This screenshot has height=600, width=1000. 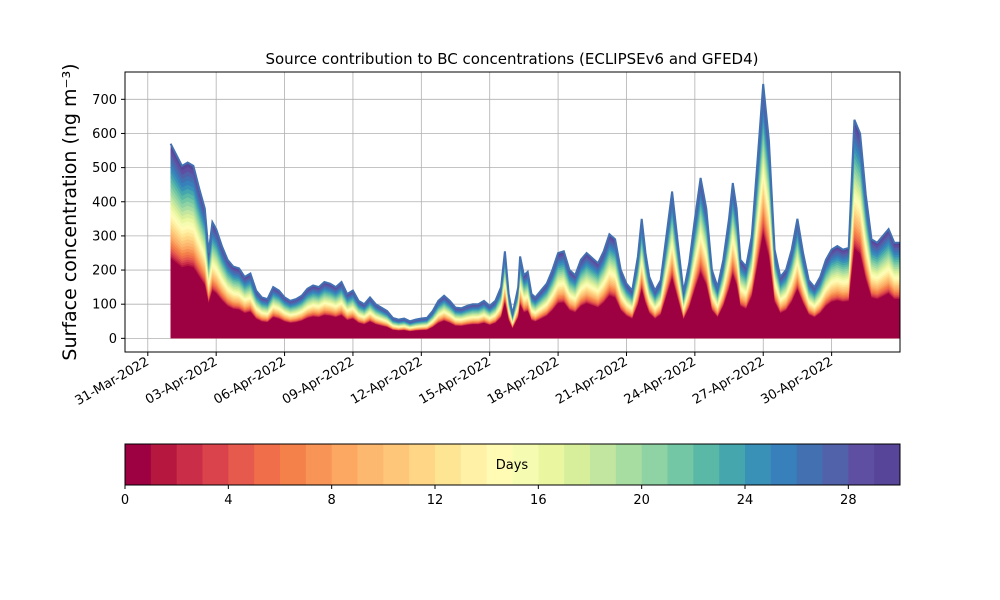 I want to click on y-tick-label: 100, so click(x=104, y=305).